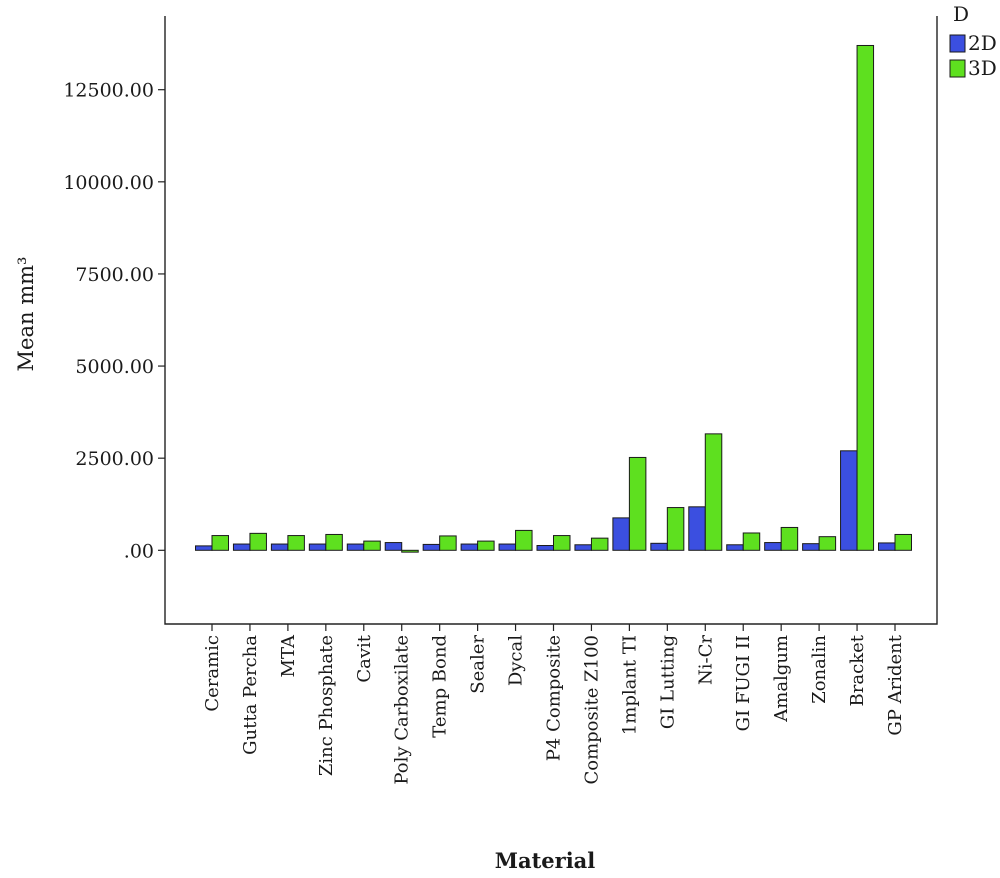  I want to click on x-tick-label: Poly Carboxilate, so click(402, 710).